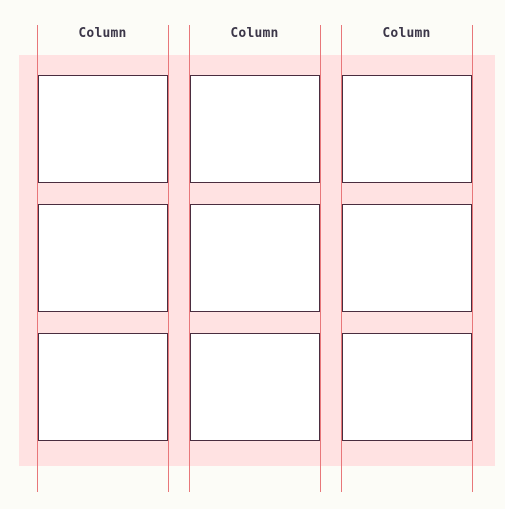  What do you see at coordinates (102, 33) in the screenshot?
I see `column-label-1: Column` at bounding box center [102, 33].